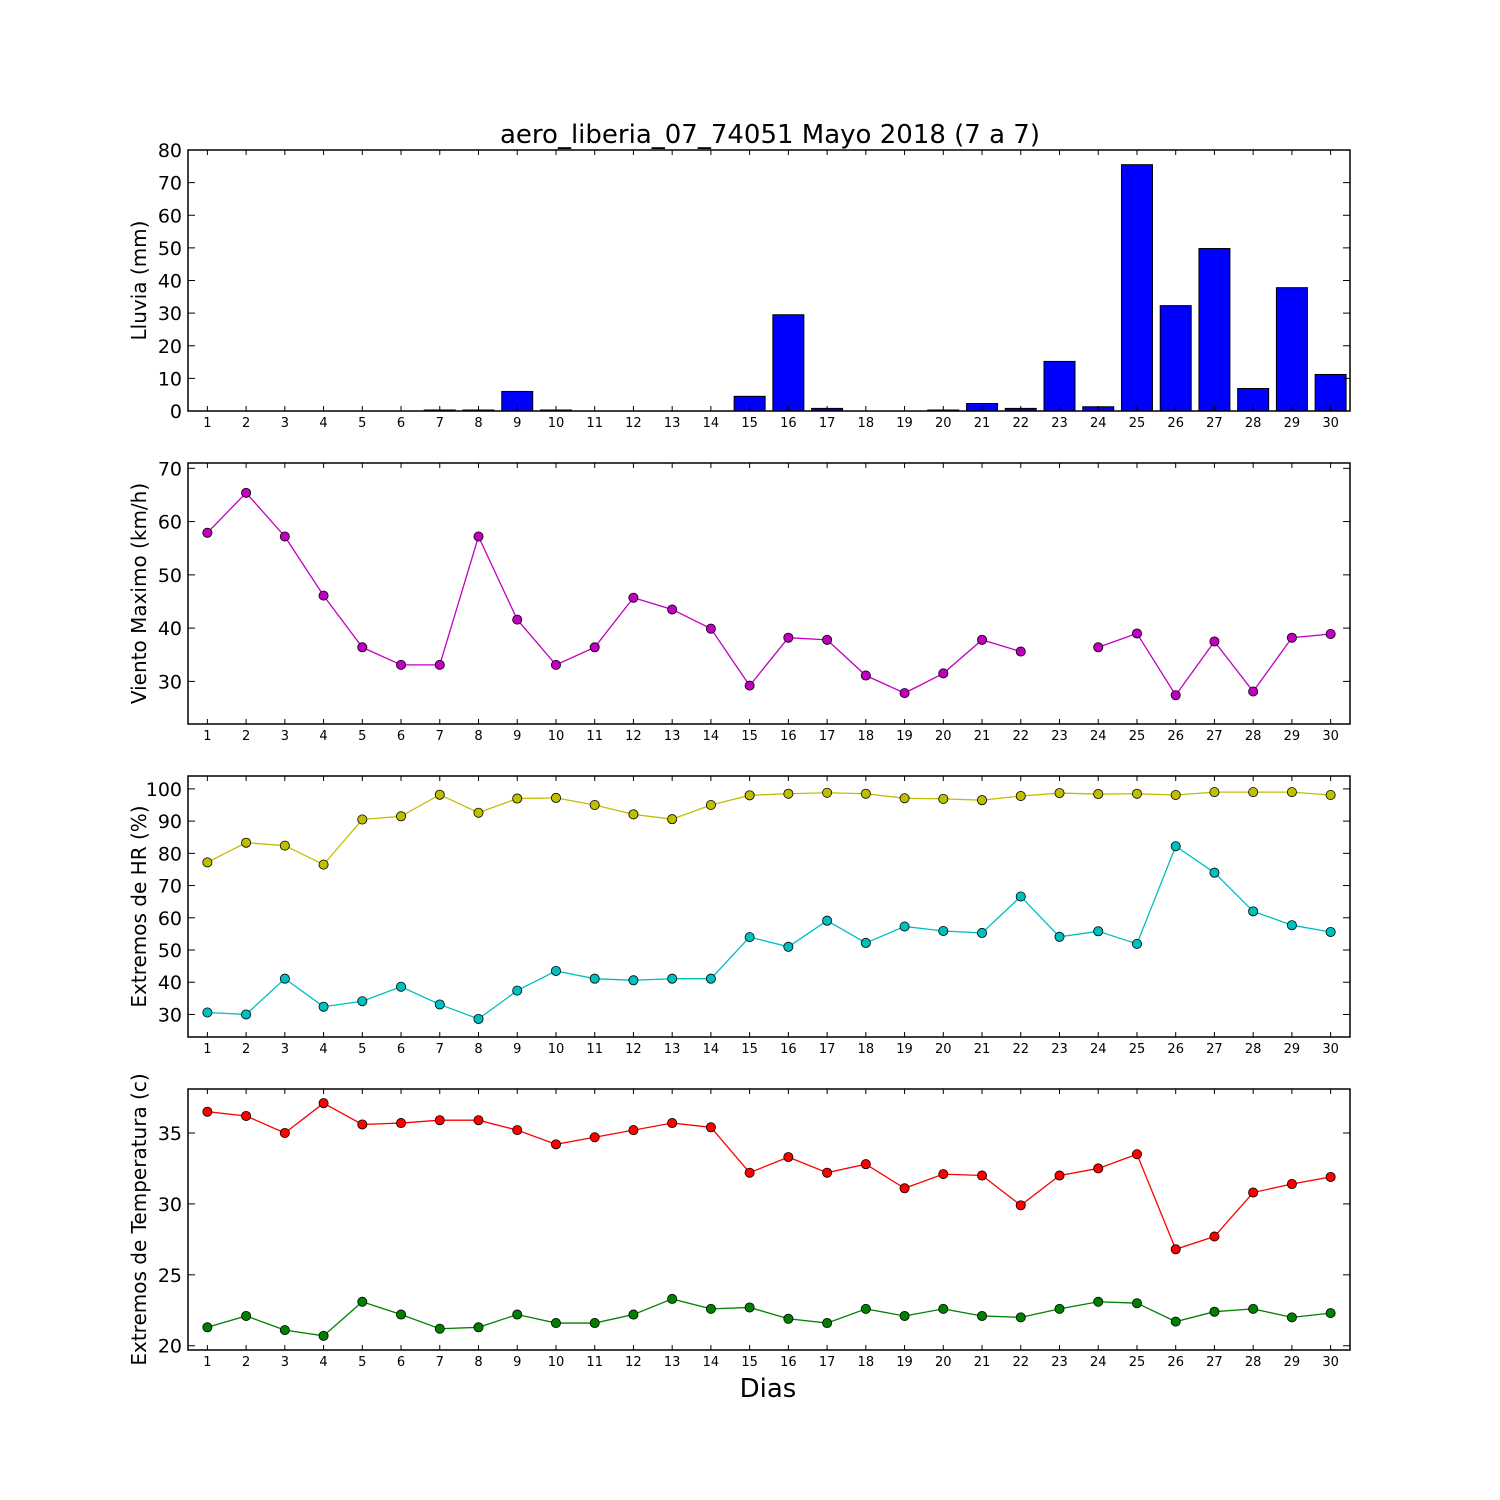 The width and height of the screenshot is (1500, 1500). What do you see at coordinates (139, 1219) in the screenshot?
I see `y-axis-label: Extremos de Temperatura (c)` at bounding box center [139, 1219].